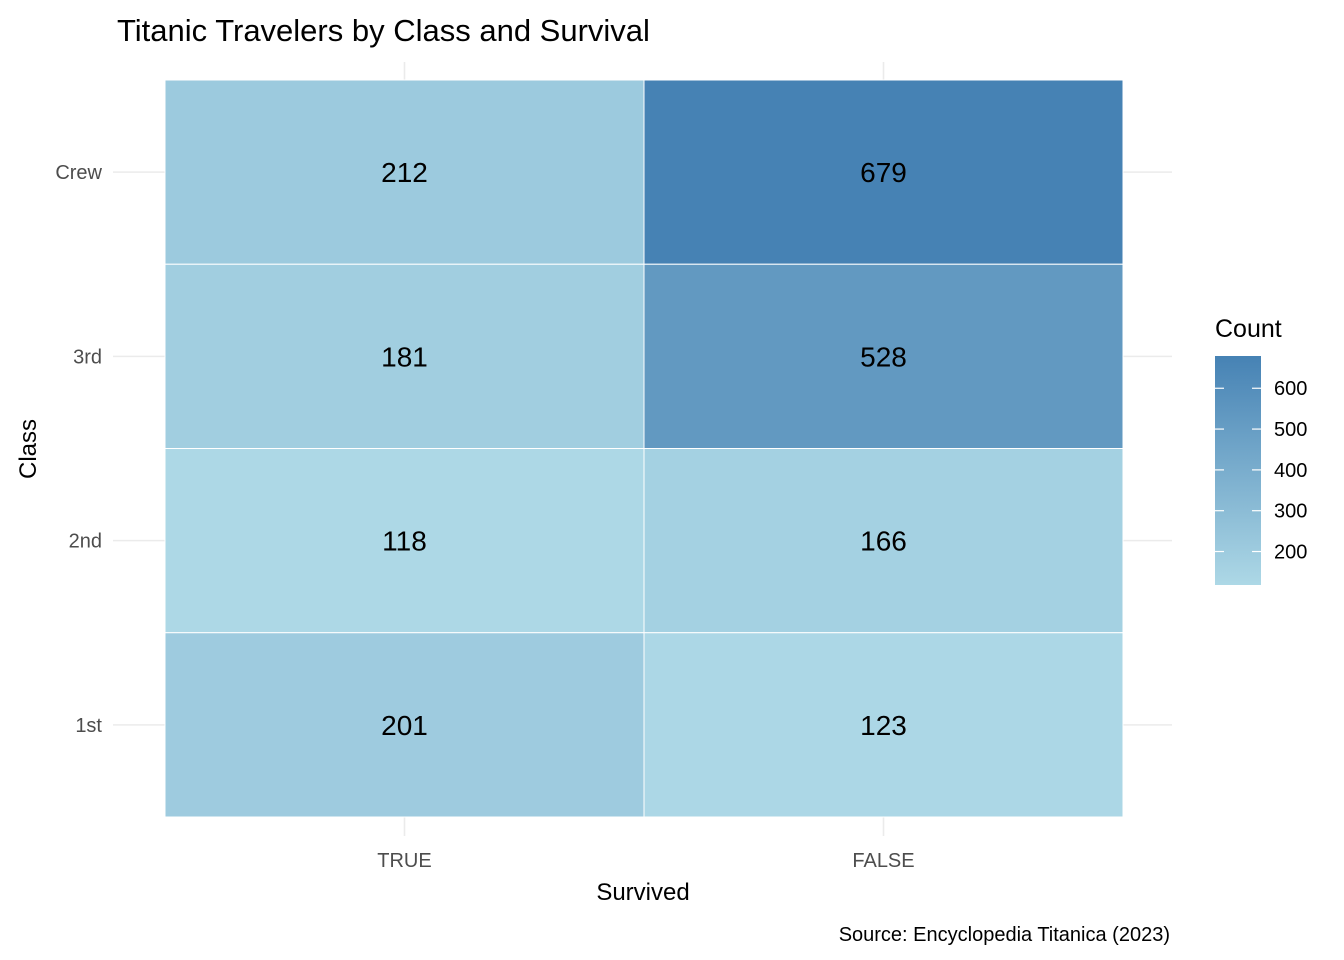  I want to click on cell-label-3rd-false: 528, so click(883, 356).